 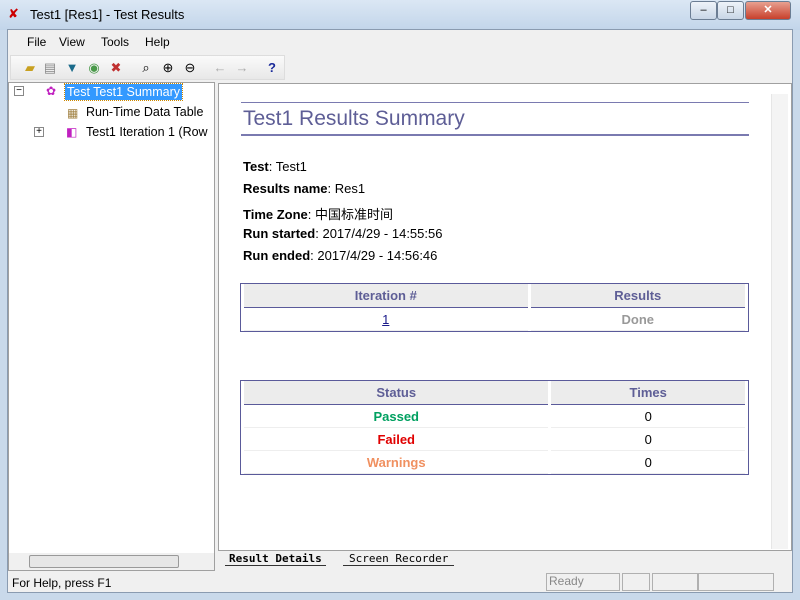 I want to click on tab-screen-recorder: Screen Recorder, so click(x=399, y=559).